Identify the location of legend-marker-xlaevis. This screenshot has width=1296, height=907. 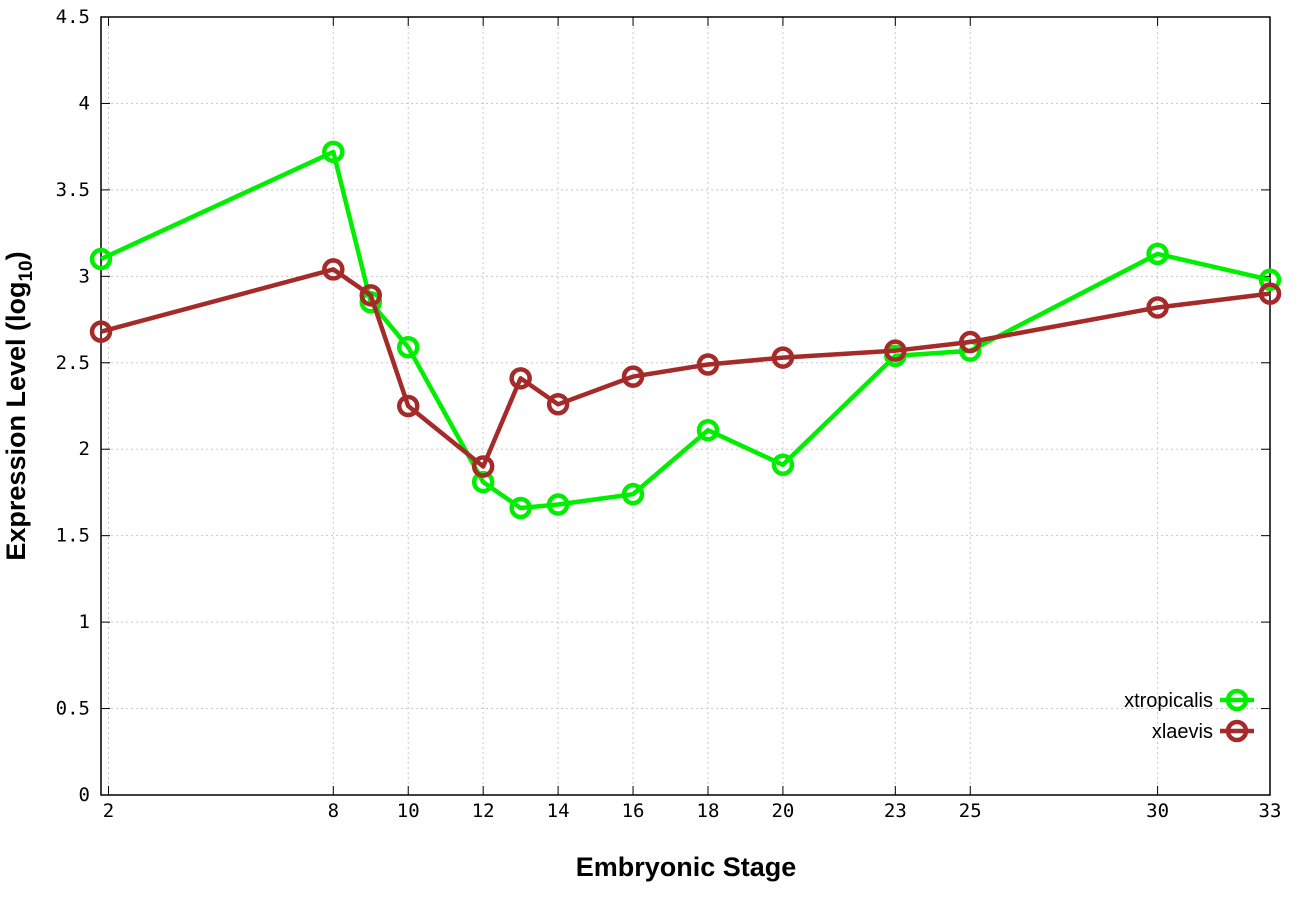
(1237, 731).